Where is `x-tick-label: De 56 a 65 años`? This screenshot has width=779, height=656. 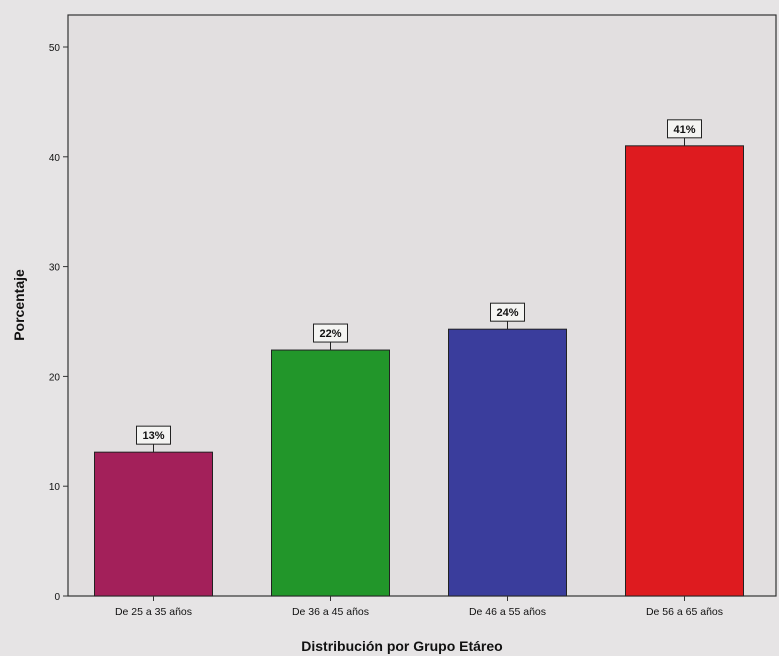 x-tick-label: De 56 a 65 años is located at coordinates (684, 612).